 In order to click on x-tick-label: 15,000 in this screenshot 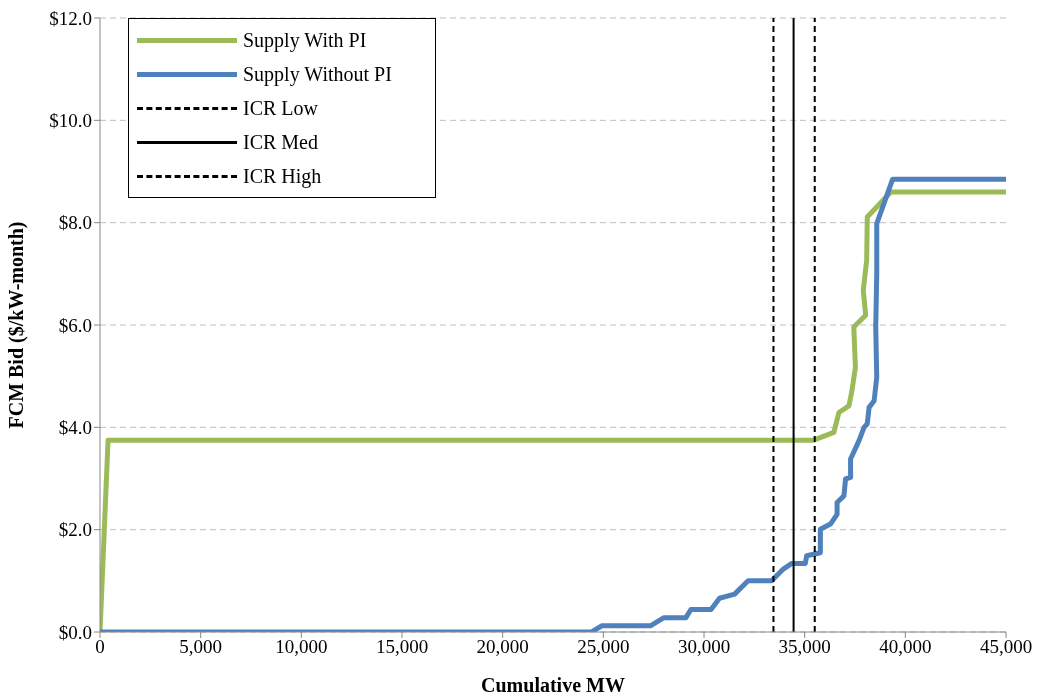, I will do `click(402, 647)`.